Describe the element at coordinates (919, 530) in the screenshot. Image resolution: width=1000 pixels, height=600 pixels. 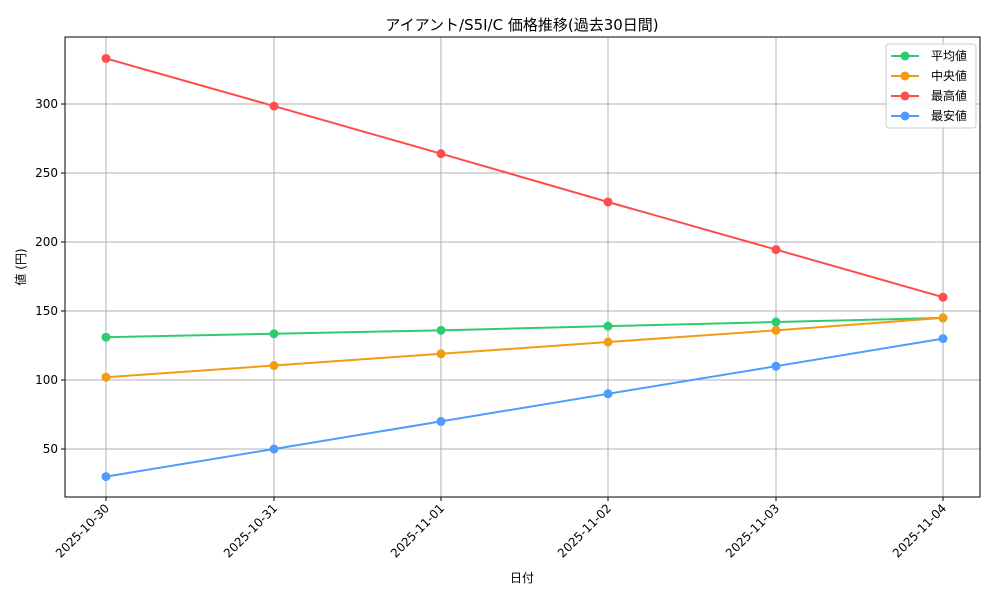
I see `x-tick-label: 2025-11-04` at that location.